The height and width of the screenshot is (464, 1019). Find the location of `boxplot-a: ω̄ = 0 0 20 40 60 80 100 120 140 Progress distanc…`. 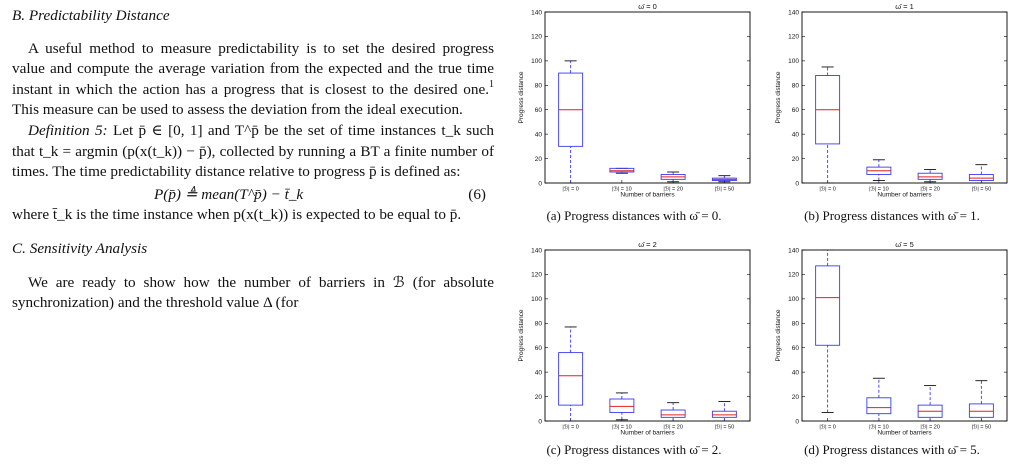

boxplot-a: ω̄ = 0 0 20 40 60 80 100 120 140 Progress distanc… is located at coordinates (634, 100).